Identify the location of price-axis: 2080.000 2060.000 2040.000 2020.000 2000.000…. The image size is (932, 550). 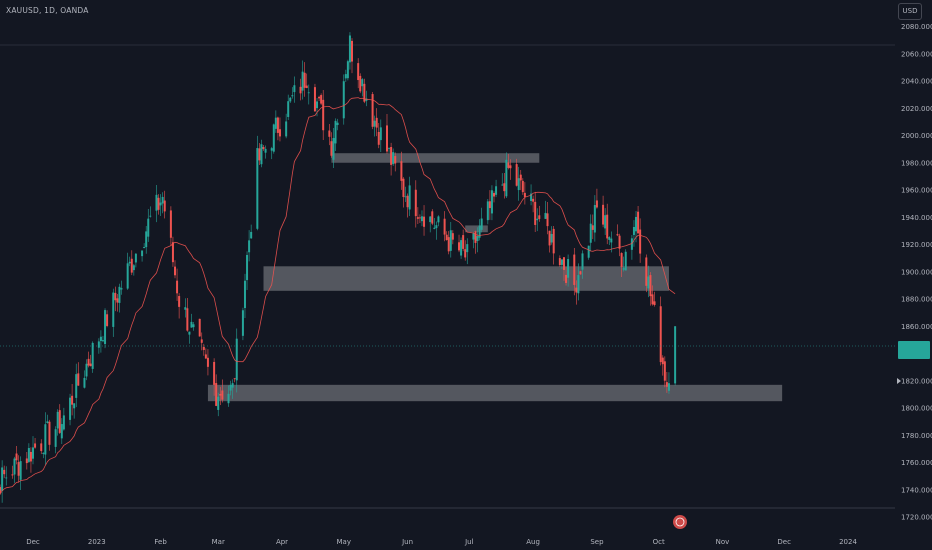
(916, 272).